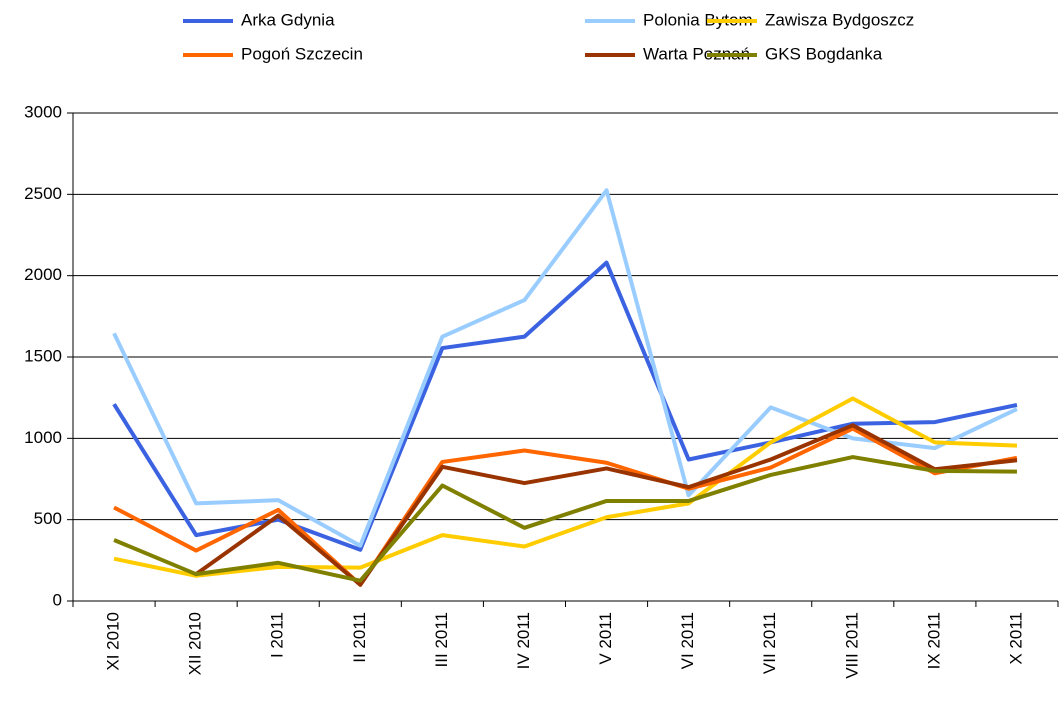 Image resolution: width=1060 pixels, height=702 pixels. Describe the element at coordinates (43, 274) in the screenshot. I see `y-tick-label: 2000` at that location.